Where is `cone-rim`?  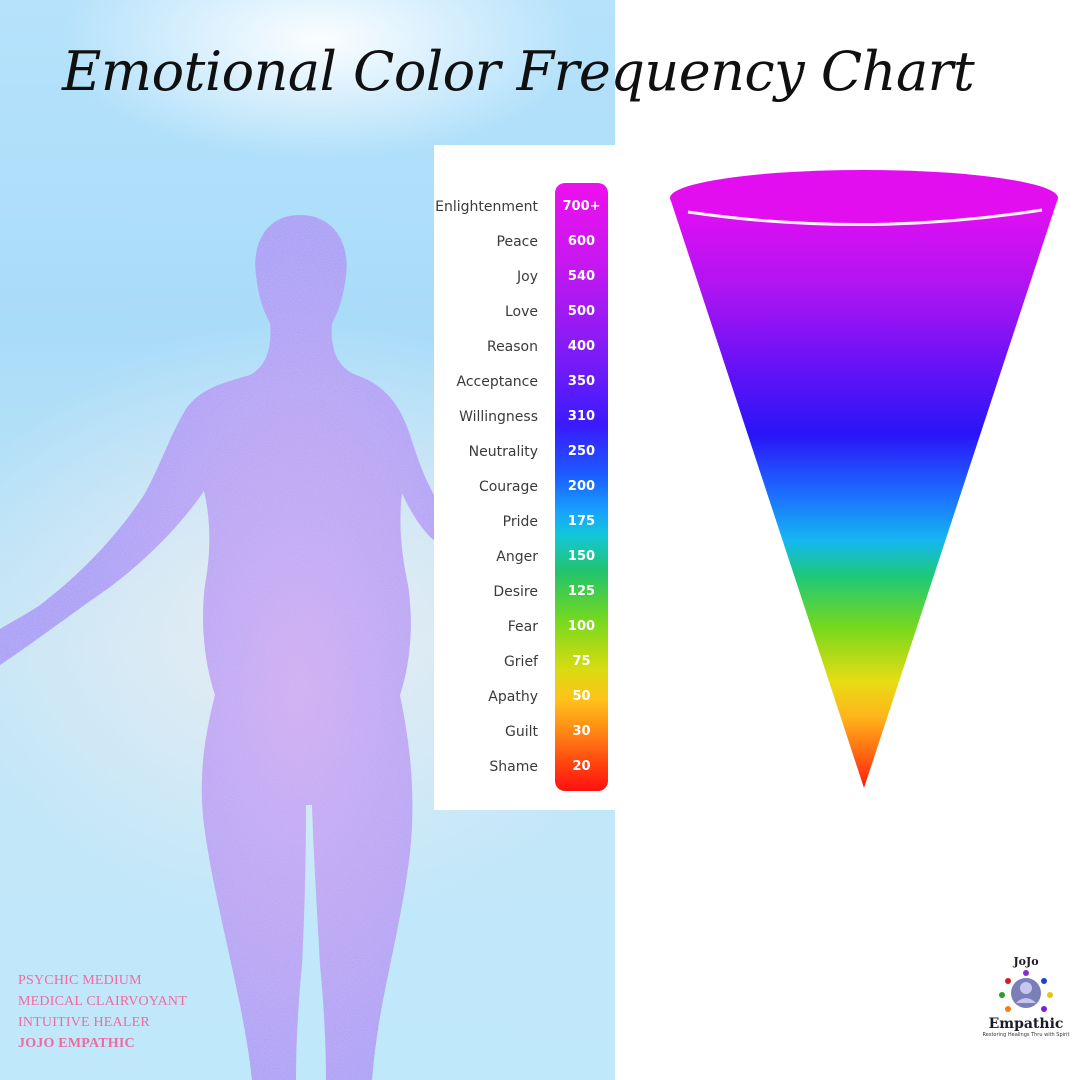
cone-rim is located at coordinates (864, 198).